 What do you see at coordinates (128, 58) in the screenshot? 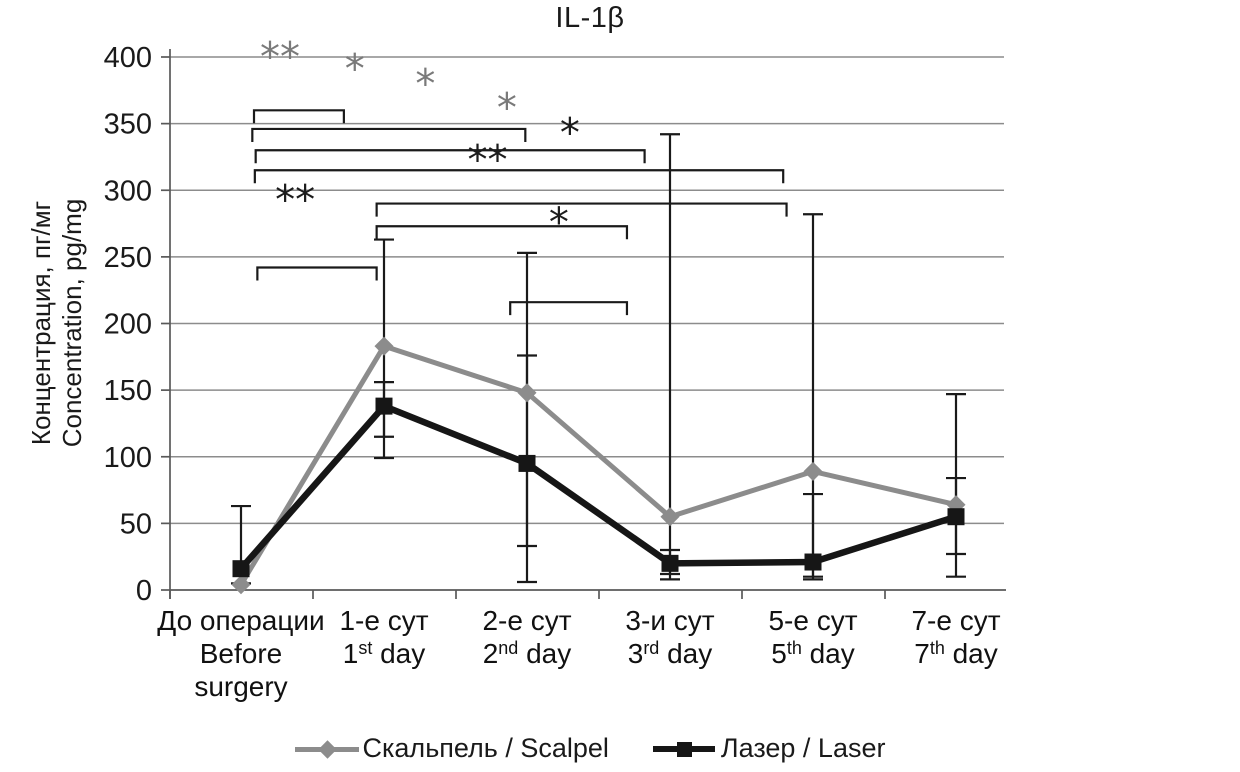
I see `y-tick-label: 400` at bounding box center [128, 58].